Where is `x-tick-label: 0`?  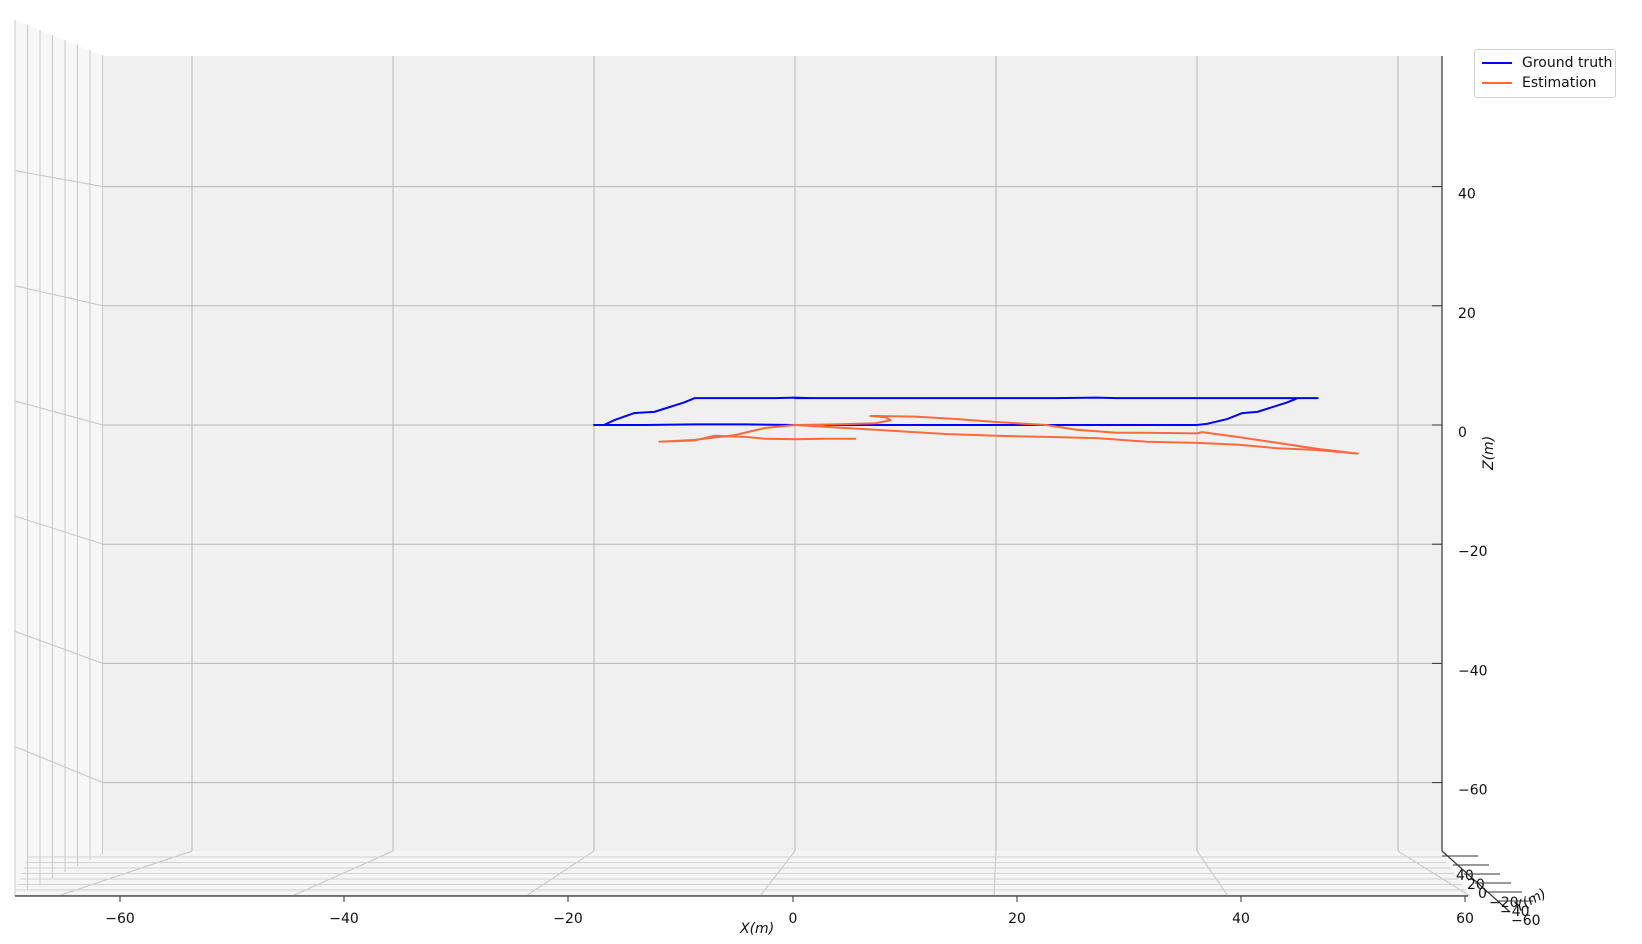 x-tick-label: 0 is located at coordinates (793, 919).